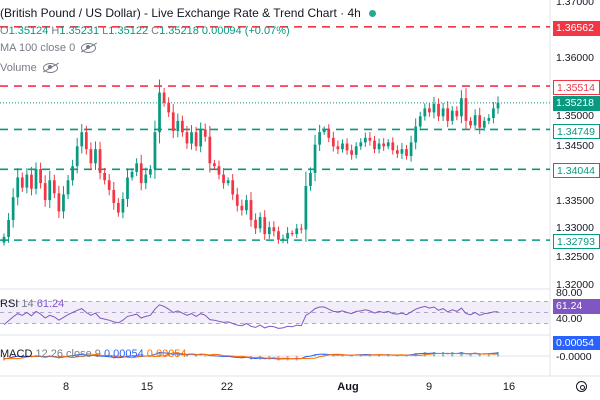  Describe the element at coordinates (68, 354) in the screenshot. I see `macd-params: 12 26 close 9` at that location.